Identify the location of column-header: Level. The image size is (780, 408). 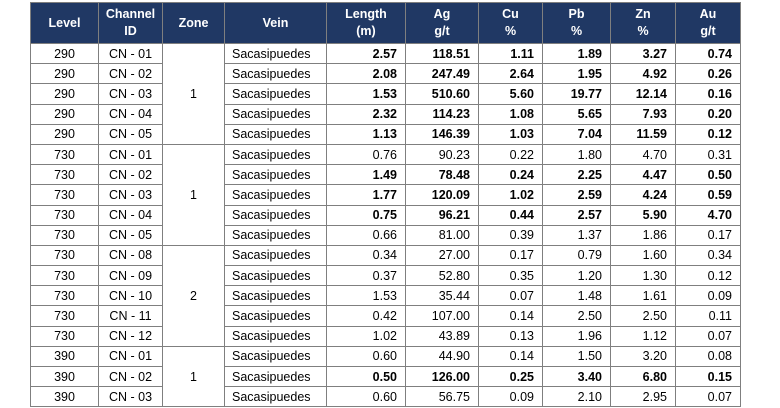
(64, 23).